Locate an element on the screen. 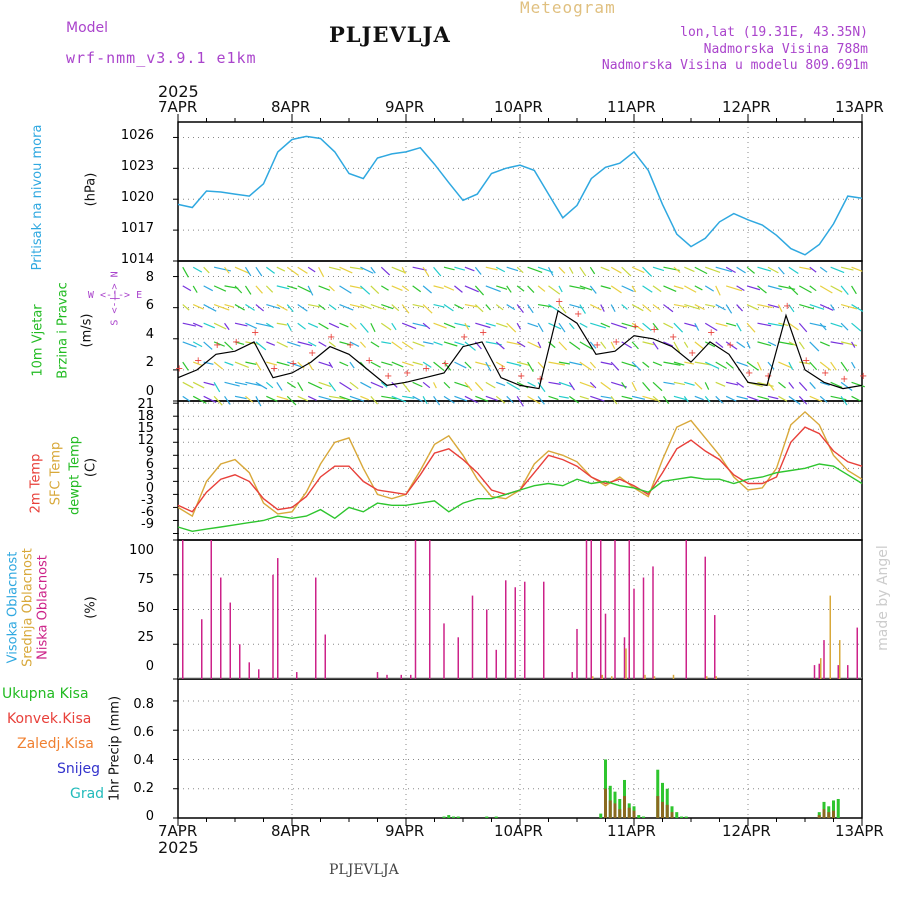 The width and height of the screenshot is (900, 900). y-tick: 100 is located at coordinates (141, 550).